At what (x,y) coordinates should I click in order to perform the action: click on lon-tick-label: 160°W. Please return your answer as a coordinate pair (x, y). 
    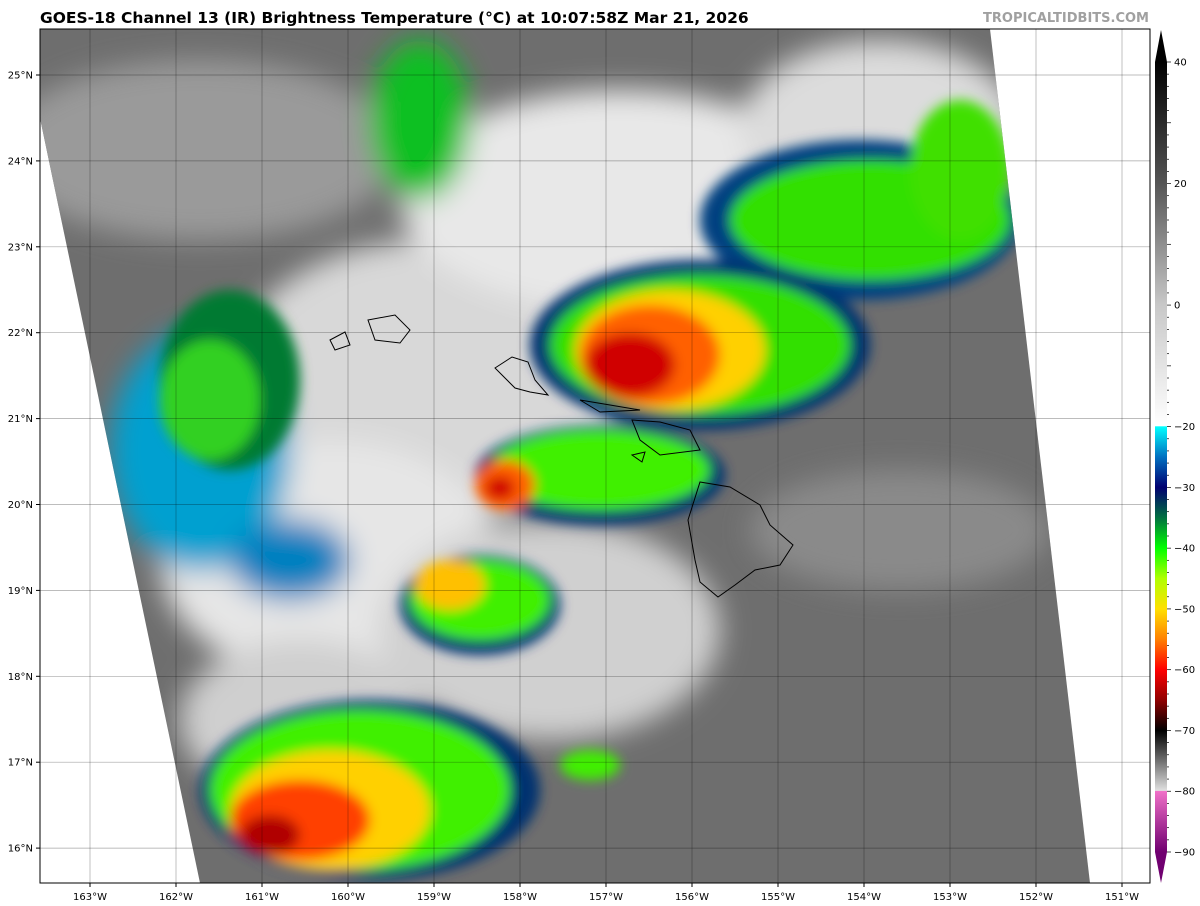
    Looking at the image, I should click on (348, 897).